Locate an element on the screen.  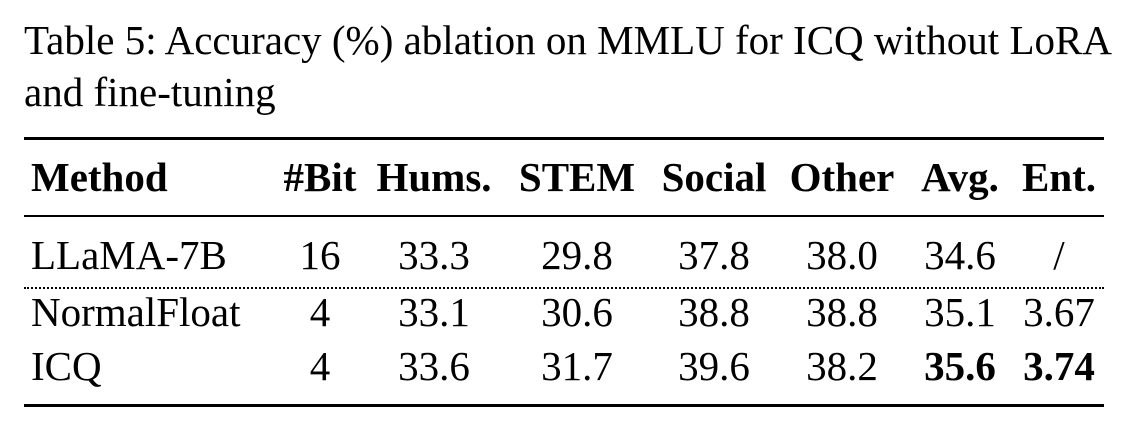
table-row: LLaMA-7B 16 33.3 29.8 37.8 38.0 34.6 / is located at coordinates (564, 255).